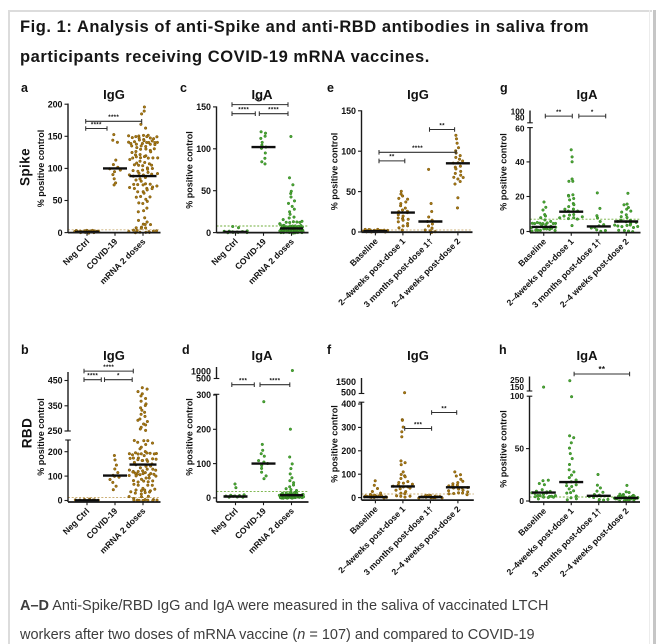 The image size is (656, 644). Describe the element at coordinates (25, 167) in the screenshot. I see `svg-text: Spike` at that location.